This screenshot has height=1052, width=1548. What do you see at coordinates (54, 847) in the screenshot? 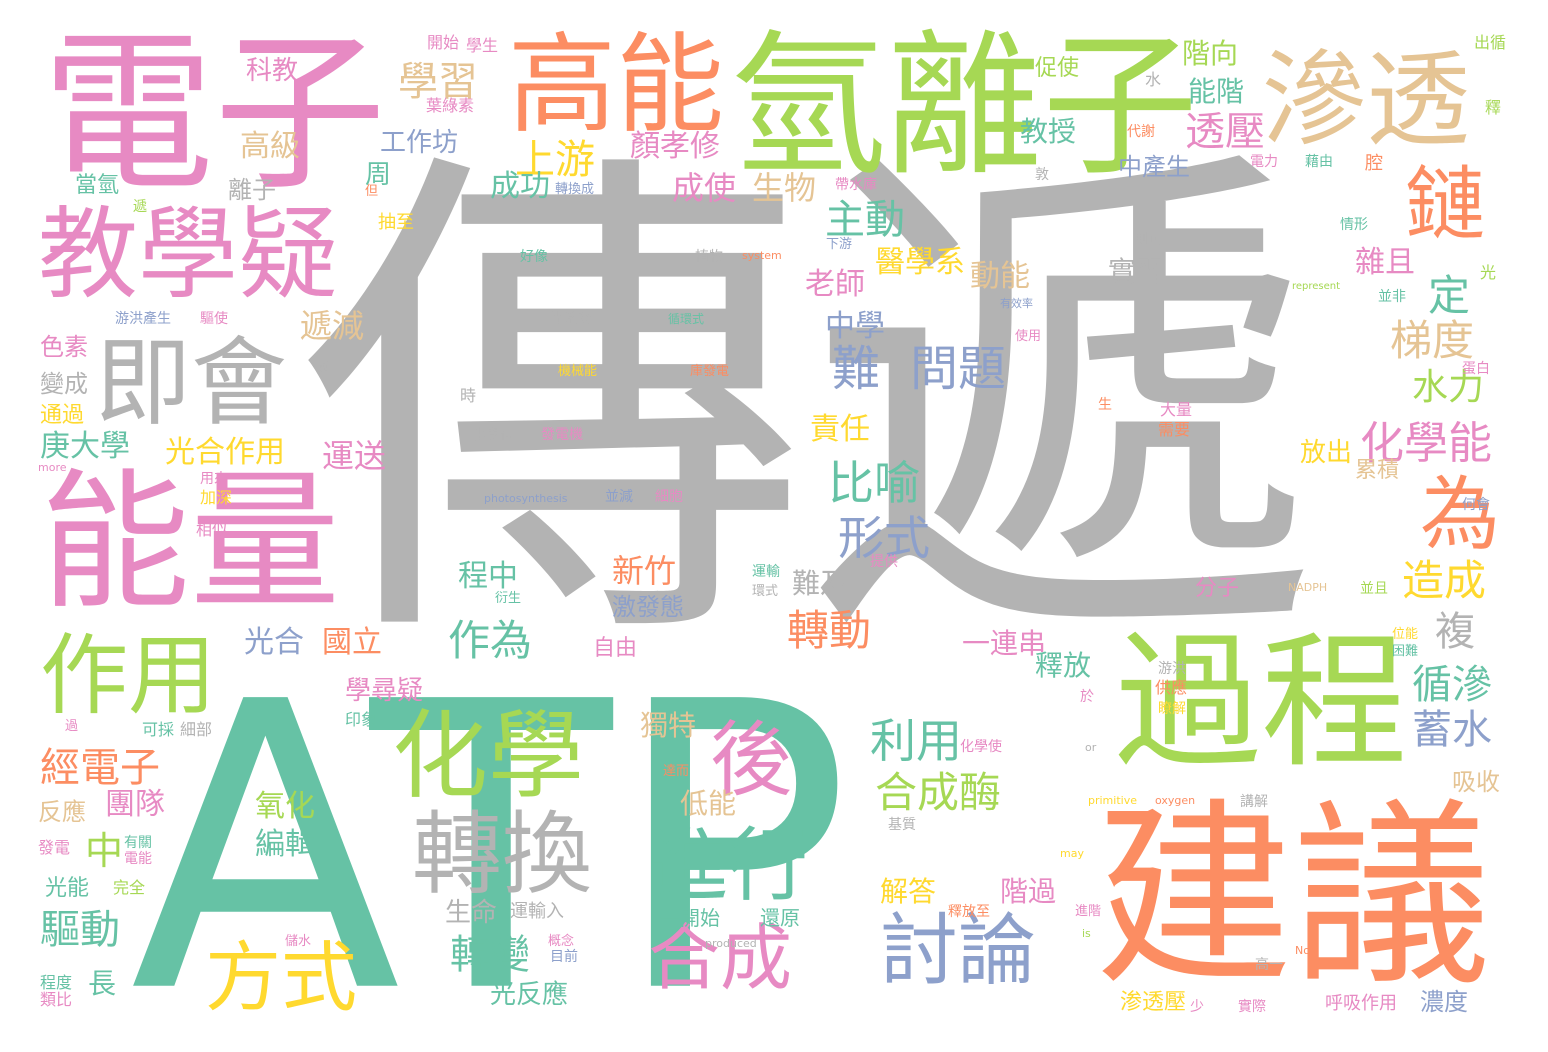
I see `word: 發電` at bounding box center [54, 847].